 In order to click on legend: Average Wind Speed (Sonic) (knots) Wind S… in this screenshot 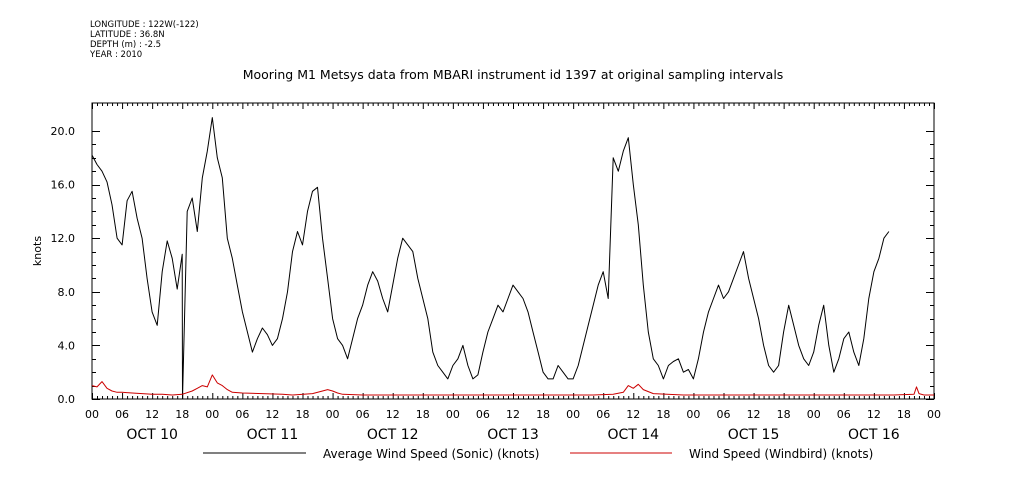, I will do `click(538, 454)`.